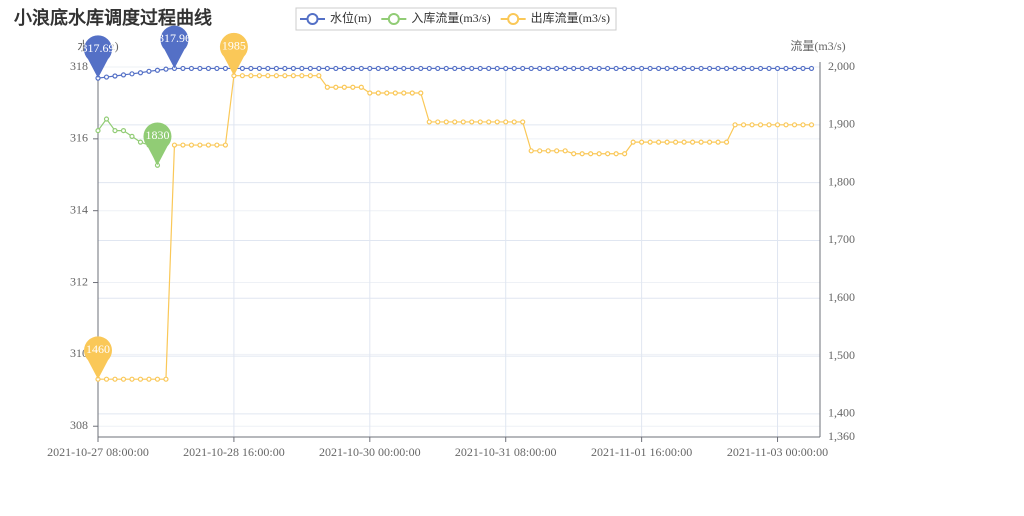  Describe the element at coordinates (79, 66) in the screenshot. I see `y-tick-label: 318` at that location.